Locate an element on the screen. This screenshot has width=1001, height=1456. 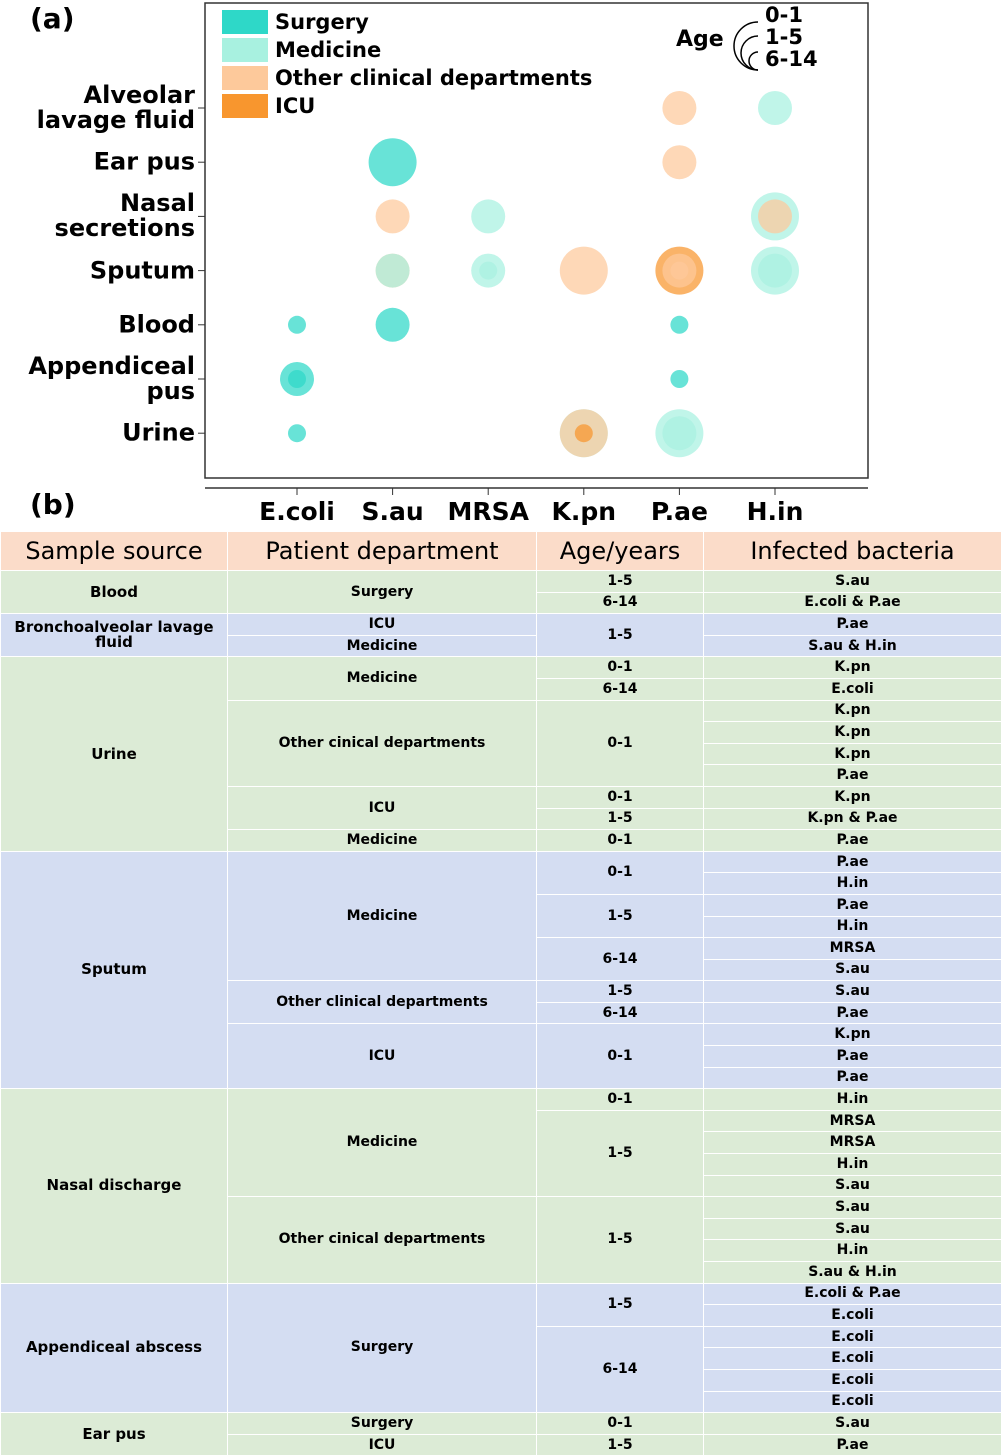
x-tick-label: S.au is located at coordinates (393, 511).